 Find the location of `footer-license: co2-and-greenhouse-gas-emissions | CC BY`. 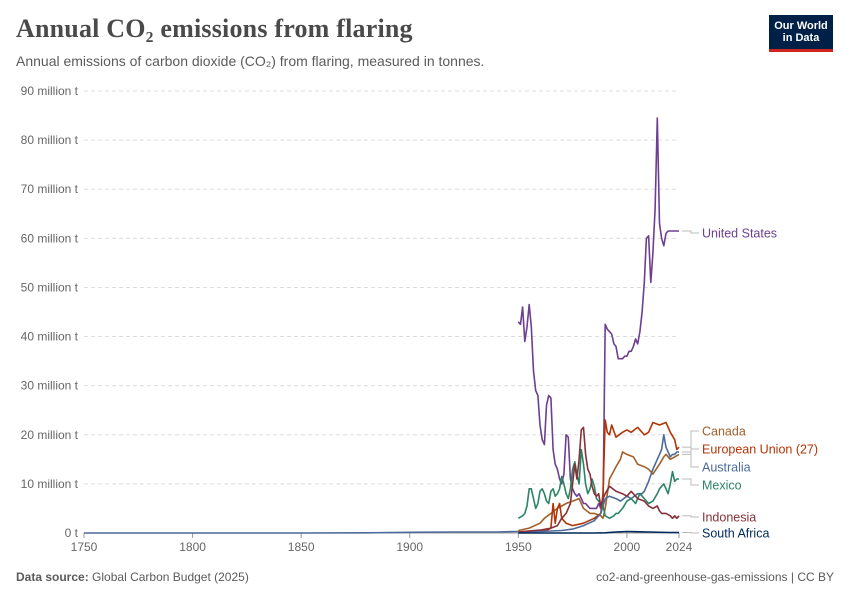

footer-license: co2-and-greenhouse-gas-emissions | CC BY is located at coordinates (715, 577).